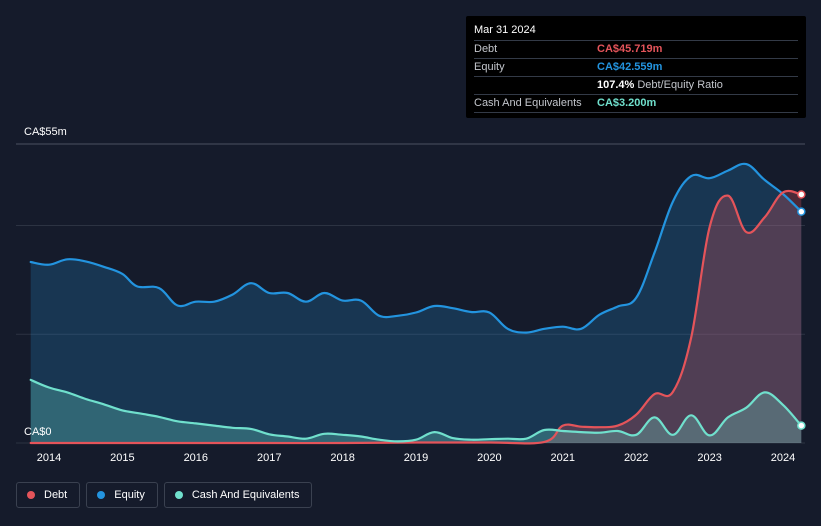 The height and width of the screenshot is (526, 821). I want to click on tooltip-debt-value: CA$45.719m, so click(630, 49).